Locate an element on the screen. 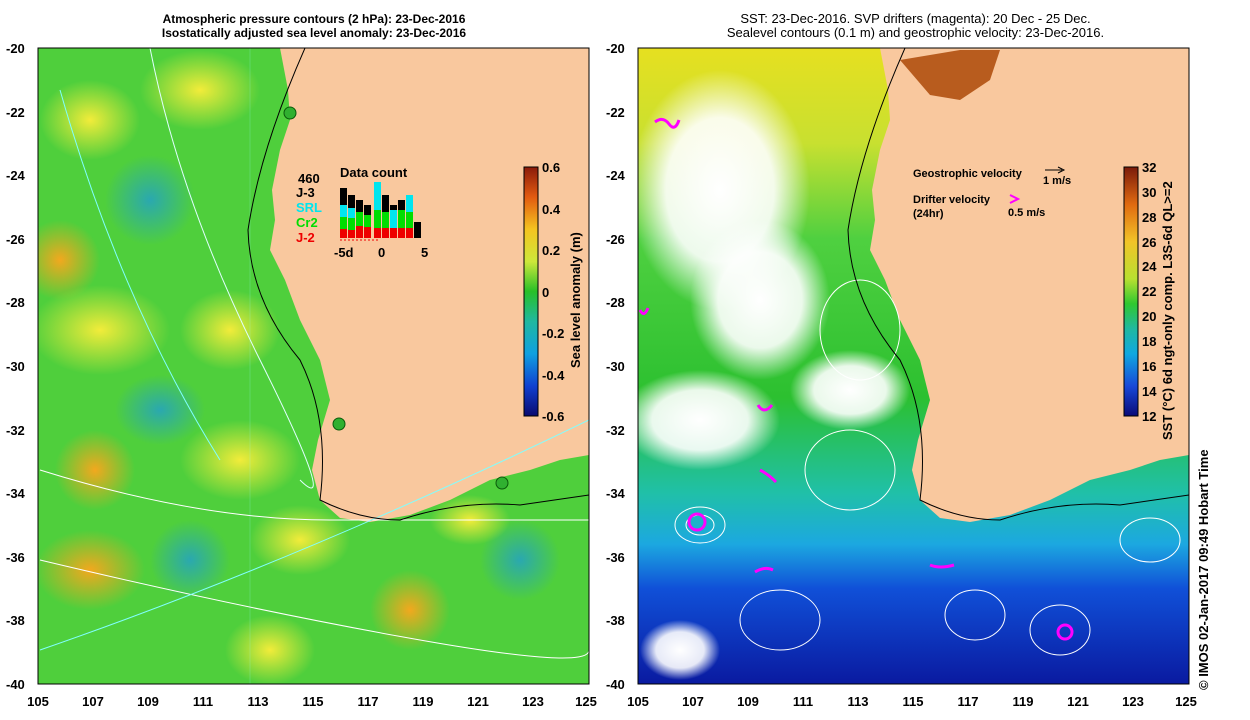  geostrophic-legend-speed: 1 m/s is located at coordinates (1057, 181).